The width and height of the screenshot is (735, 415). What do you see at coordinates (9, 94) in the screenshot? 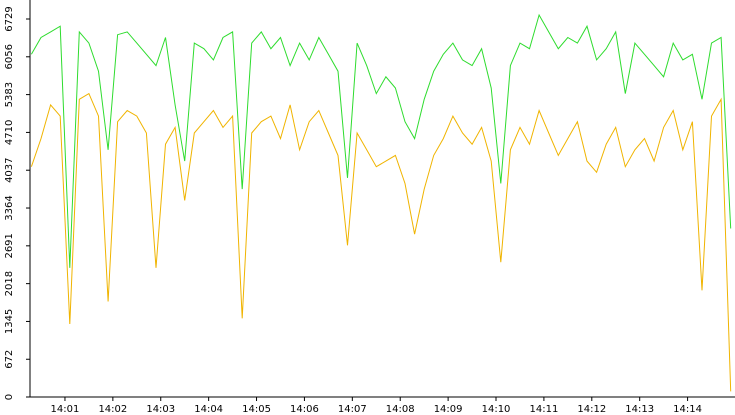
I see `y-tick-label: 5383` at bounding box center [9, 94].